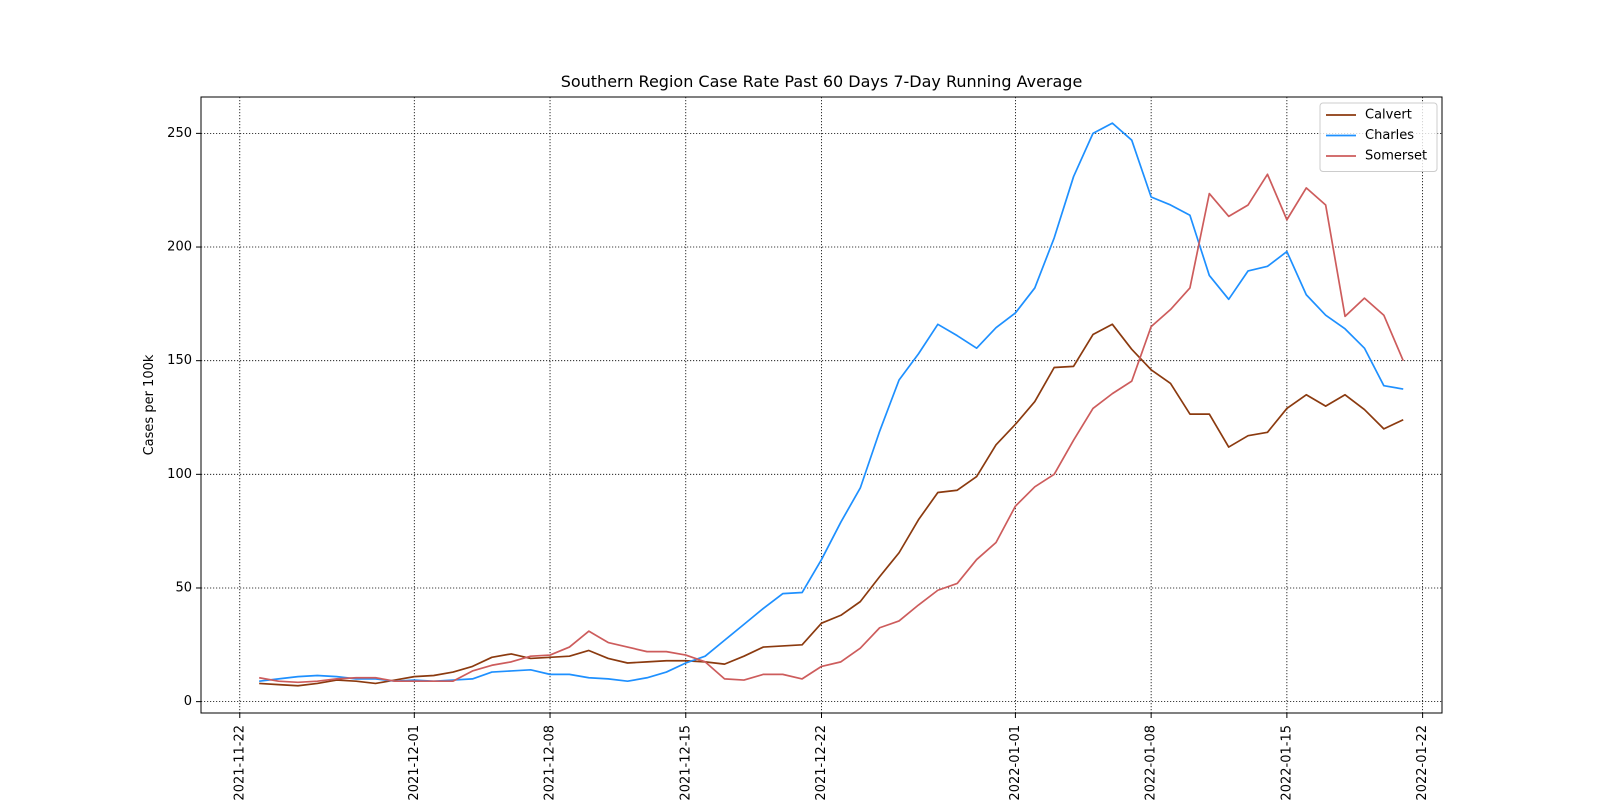  What do you see at coordinates (179, 474) in the screenshot?
I see `y-tick-label: 100` at bounding box center [179, 474].